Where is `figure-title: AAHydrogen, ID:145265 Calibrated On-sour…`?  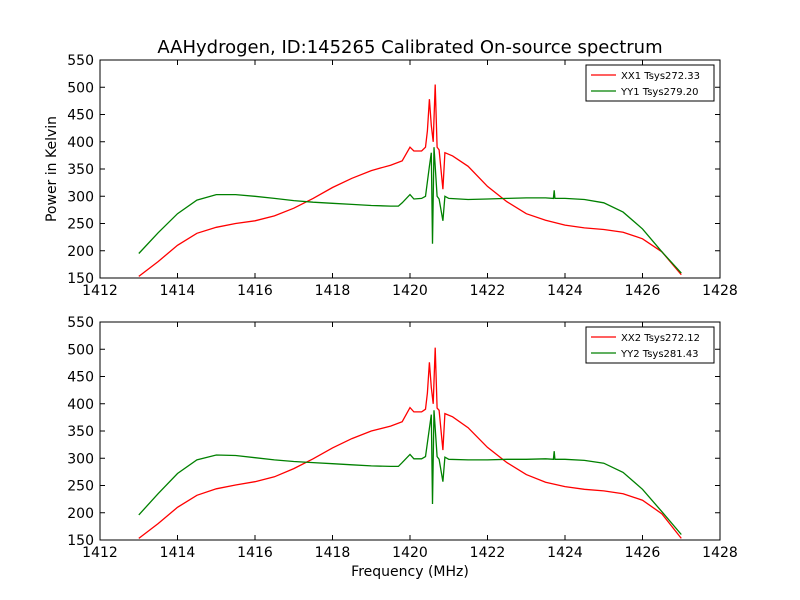 figure-title: AAHydrogen, ID:145265 Calibrated On-sour… is located at coordinates (409, 47).